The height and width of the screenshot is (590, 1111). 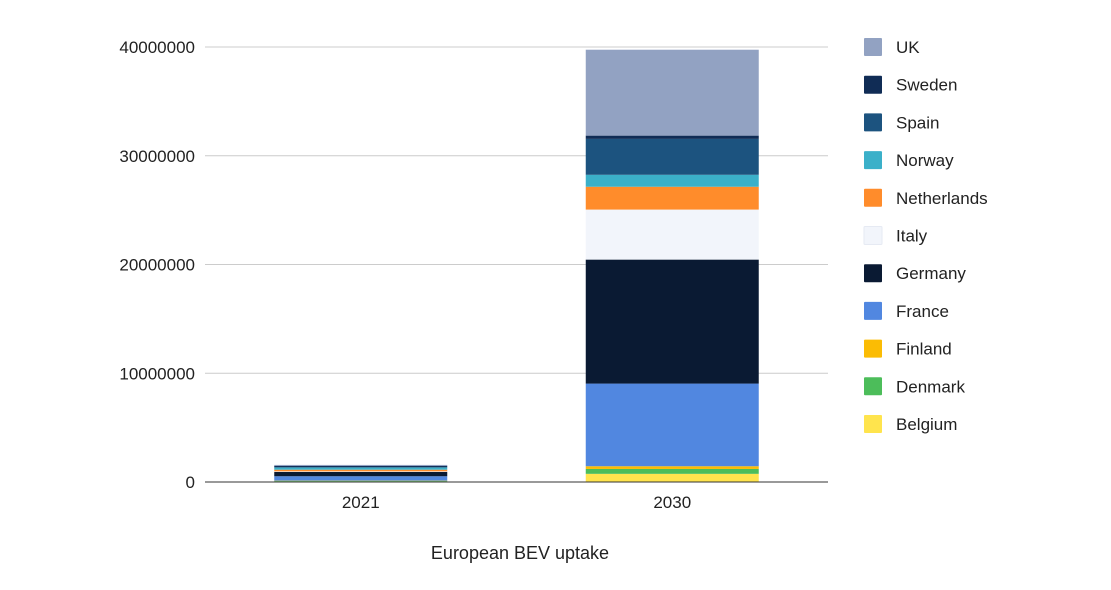 What do you see at coordinates (942, 198) in the screenshot?
I see `legend-label: Netherlands` at bounding box center [942, 198].